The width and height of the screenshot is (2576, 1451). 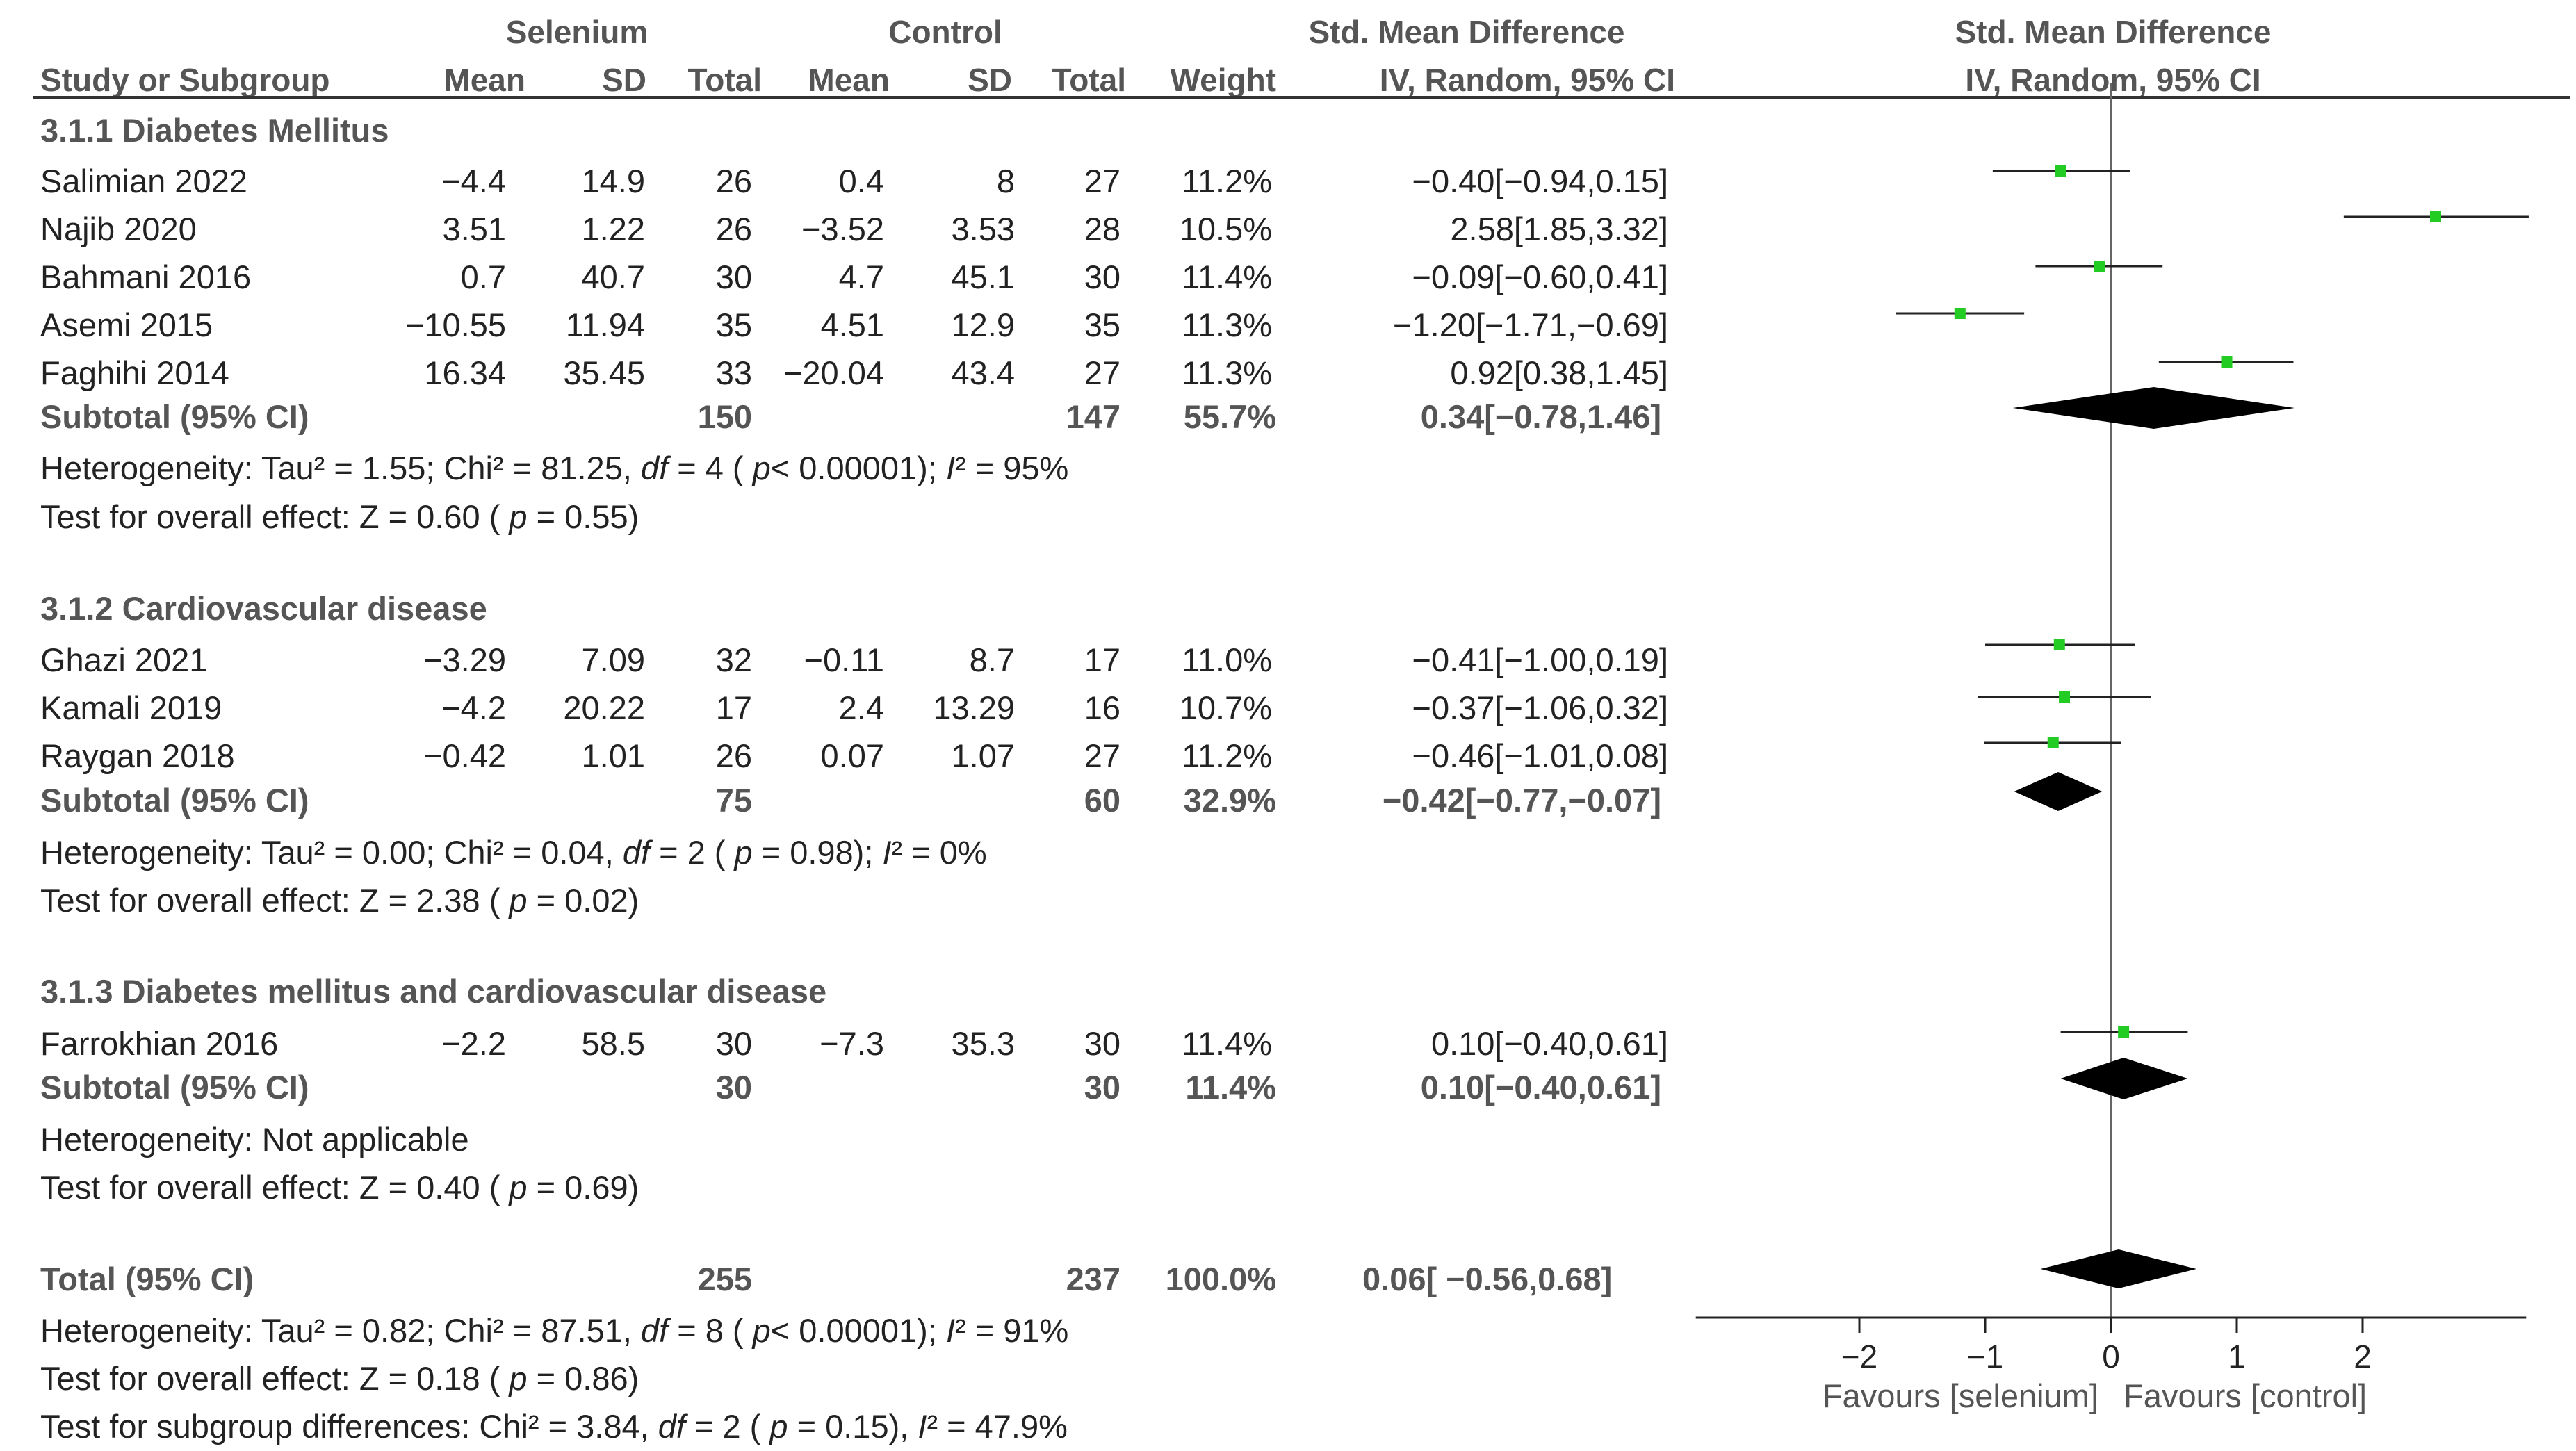 What do you see at coordinates (270, 516) in the screenshot?
I see `test-prefix: Test for overall effect: Z = 0.60 (` at bounding box center [270, 516].